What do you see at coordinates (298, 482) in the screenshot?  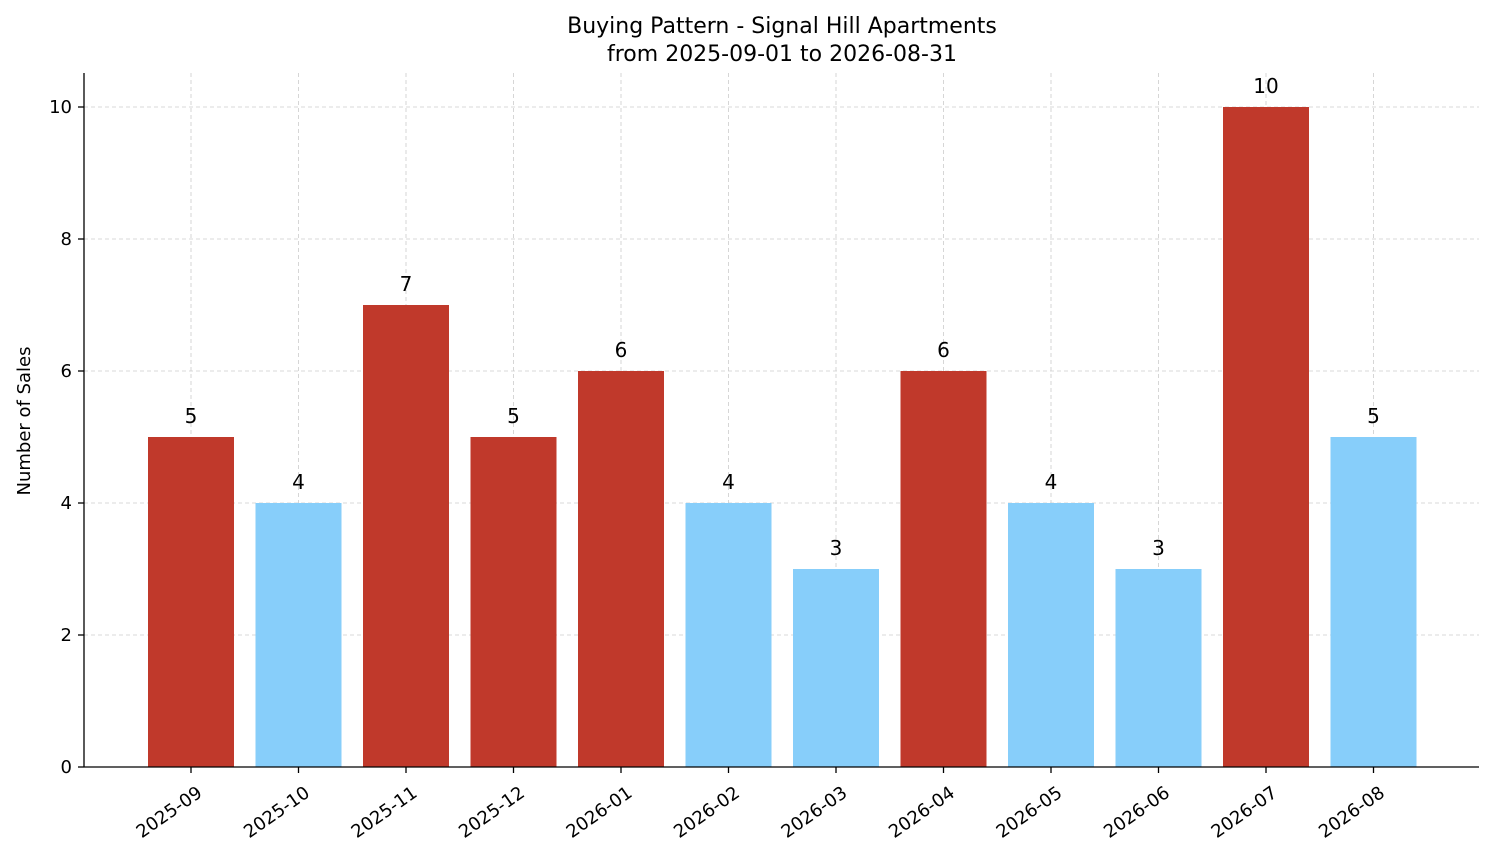 I see `data-label-2025-10: 4` at bounding box center [298, 482].